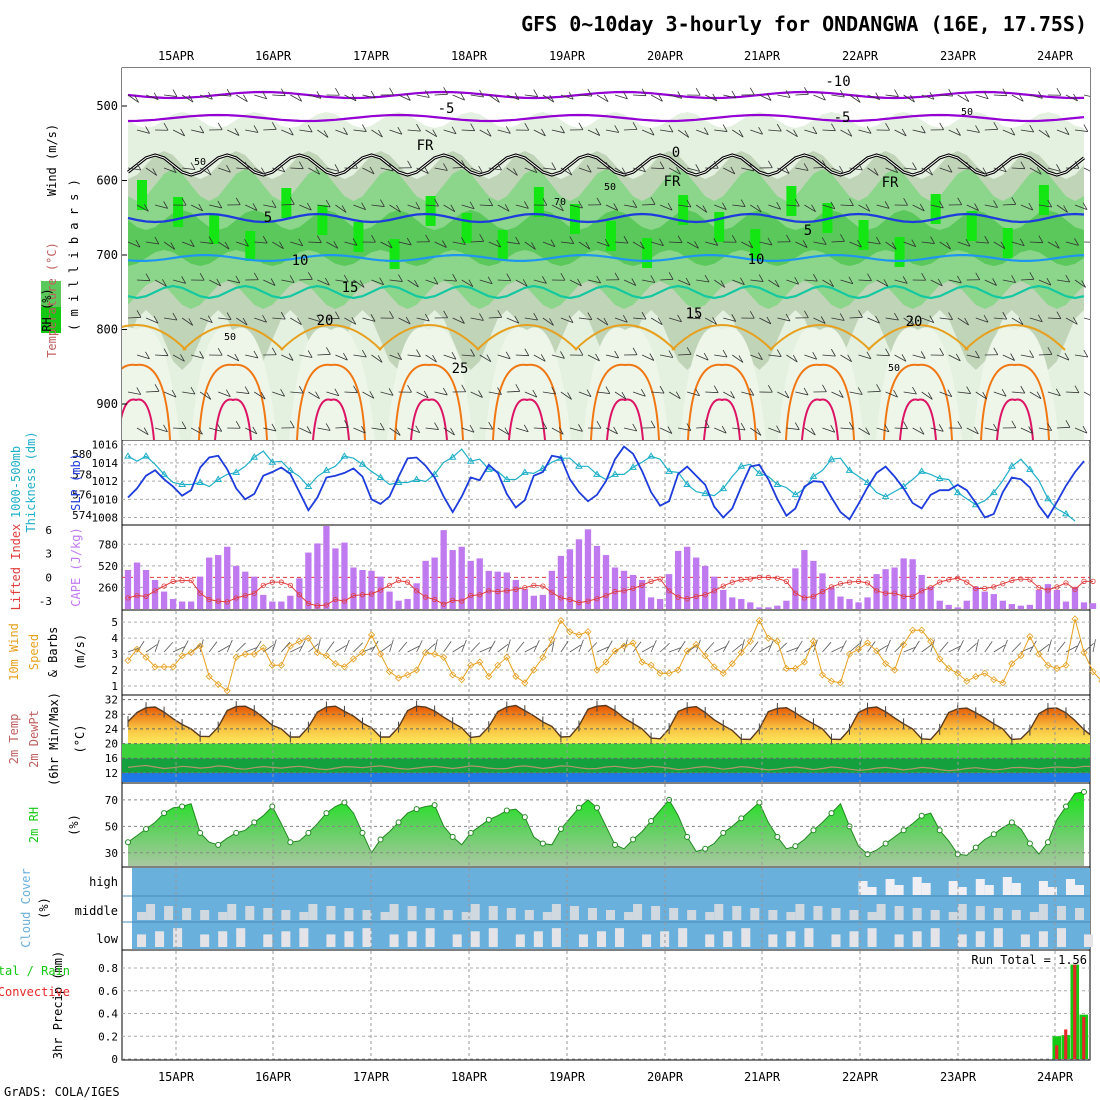 This screenshot has width=1100, height=1100. I want to click on ylabel-temp2m-unit: (°C), so click(80, 739).